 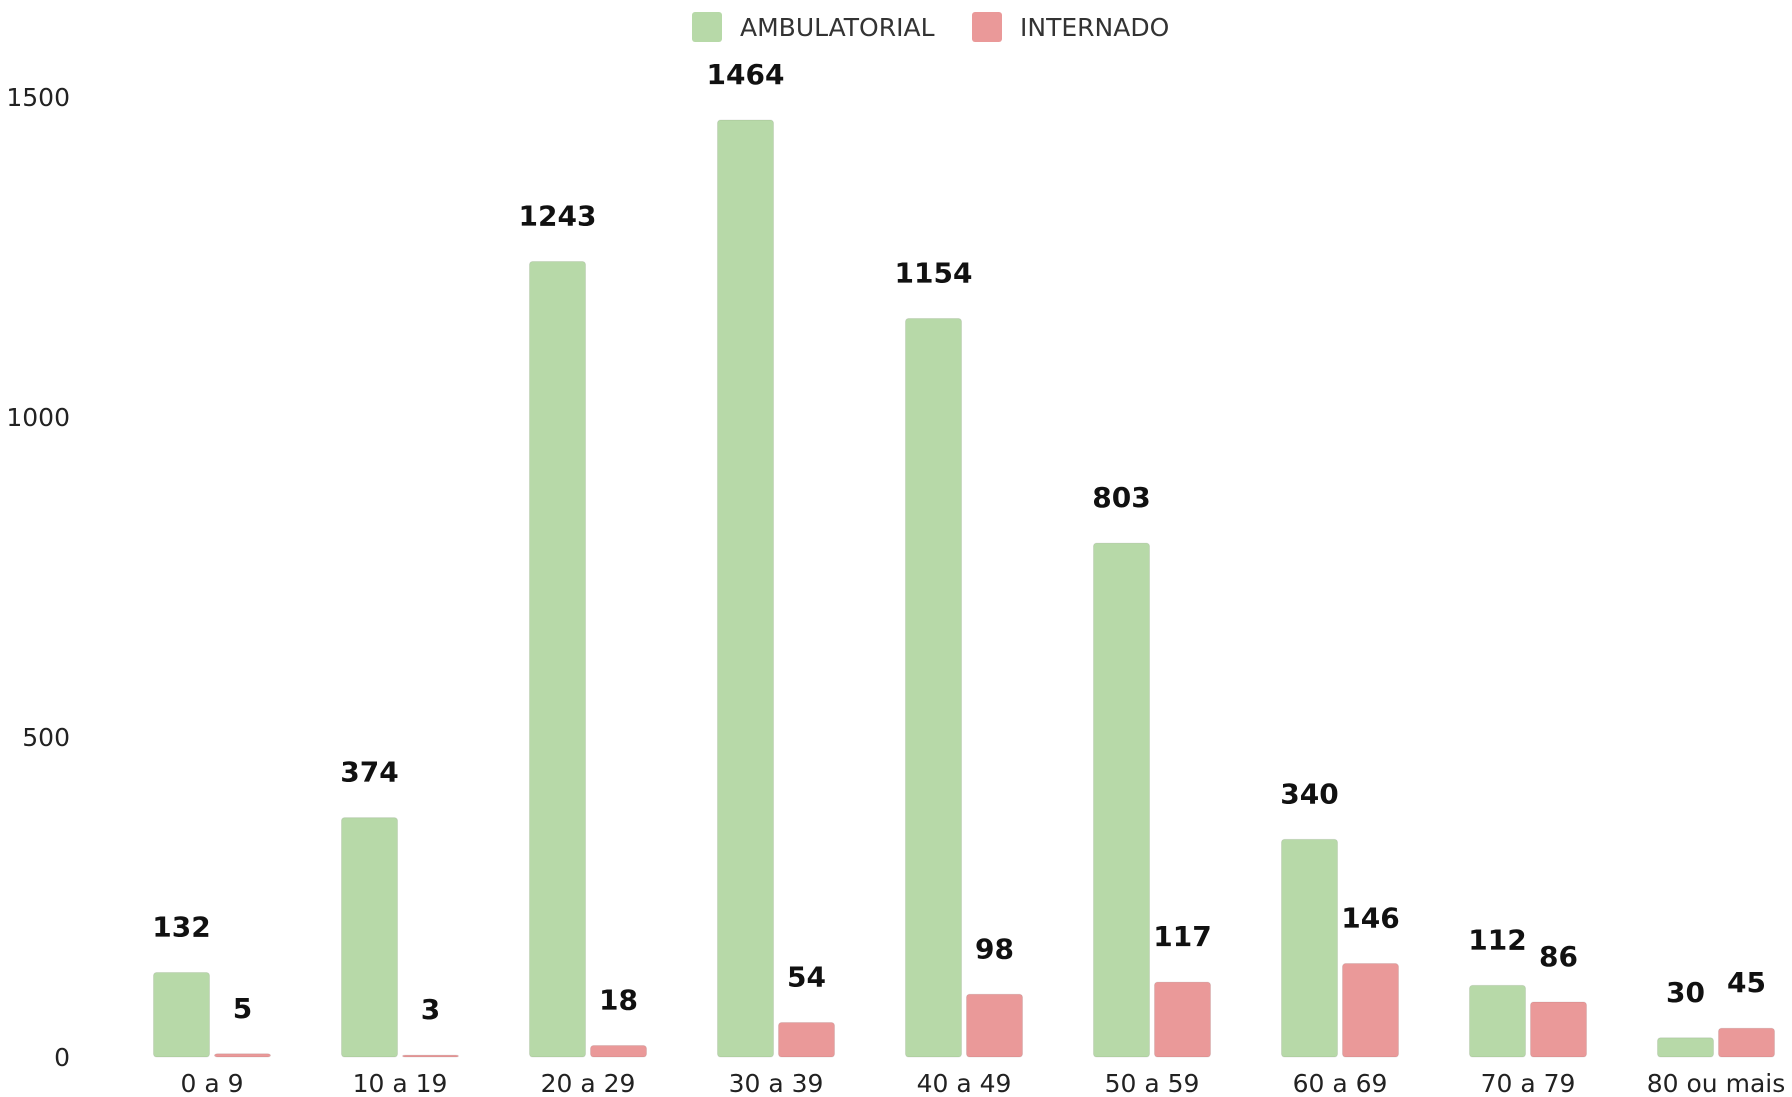 I want to click on x-tick-label-5: 50 a 59, so click(x=1152, y=1083).